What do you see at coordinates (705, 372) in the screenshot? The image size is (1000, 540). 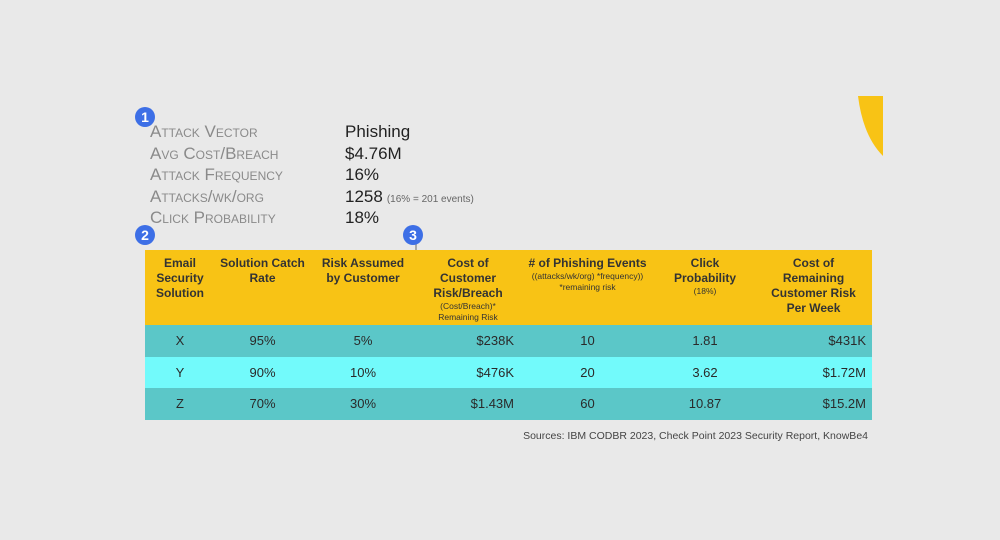 I see `table-cell: 3.62` at bounding box center [705, 372].